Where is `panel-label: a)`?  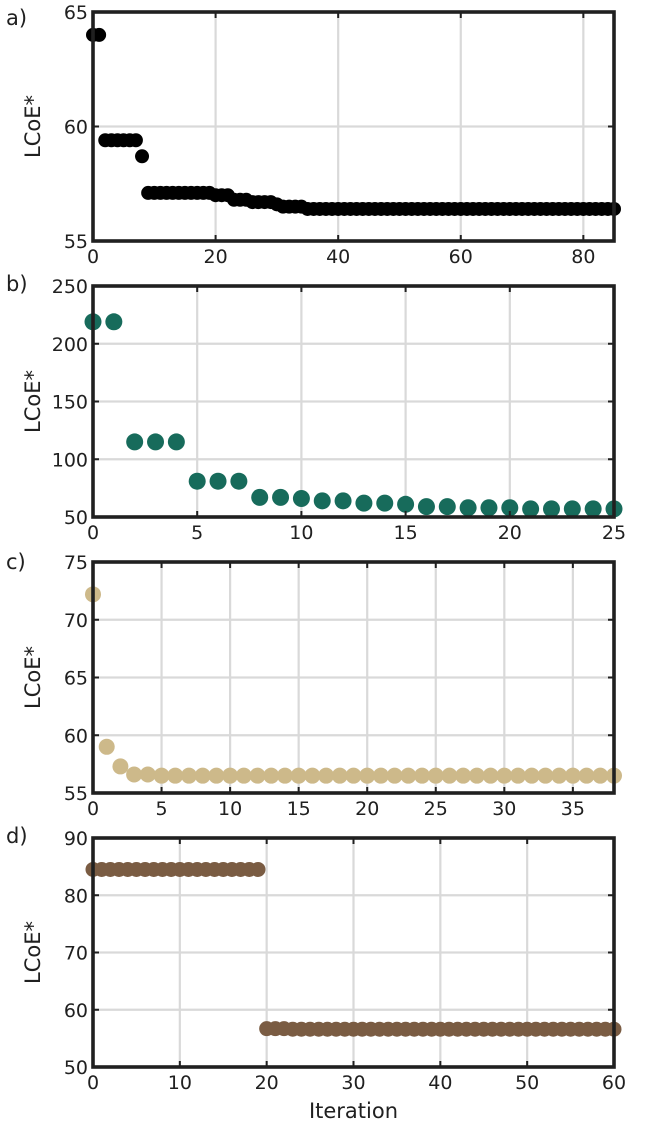 panel-label: a) is located at coordinates (16, 18).